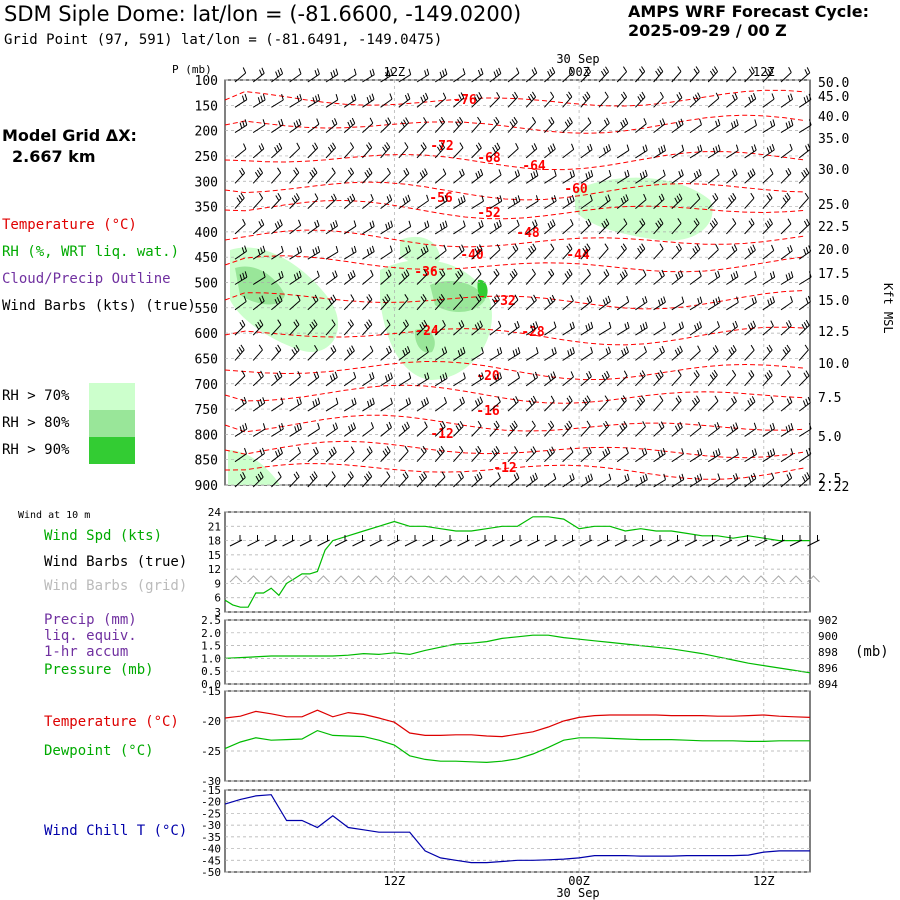 Image resolution: width=900 pixels, height=900 pixels. Describe the element at coordinates (206, 81) in the screenshot. I see `pressure-tick-label: 100` at that location.